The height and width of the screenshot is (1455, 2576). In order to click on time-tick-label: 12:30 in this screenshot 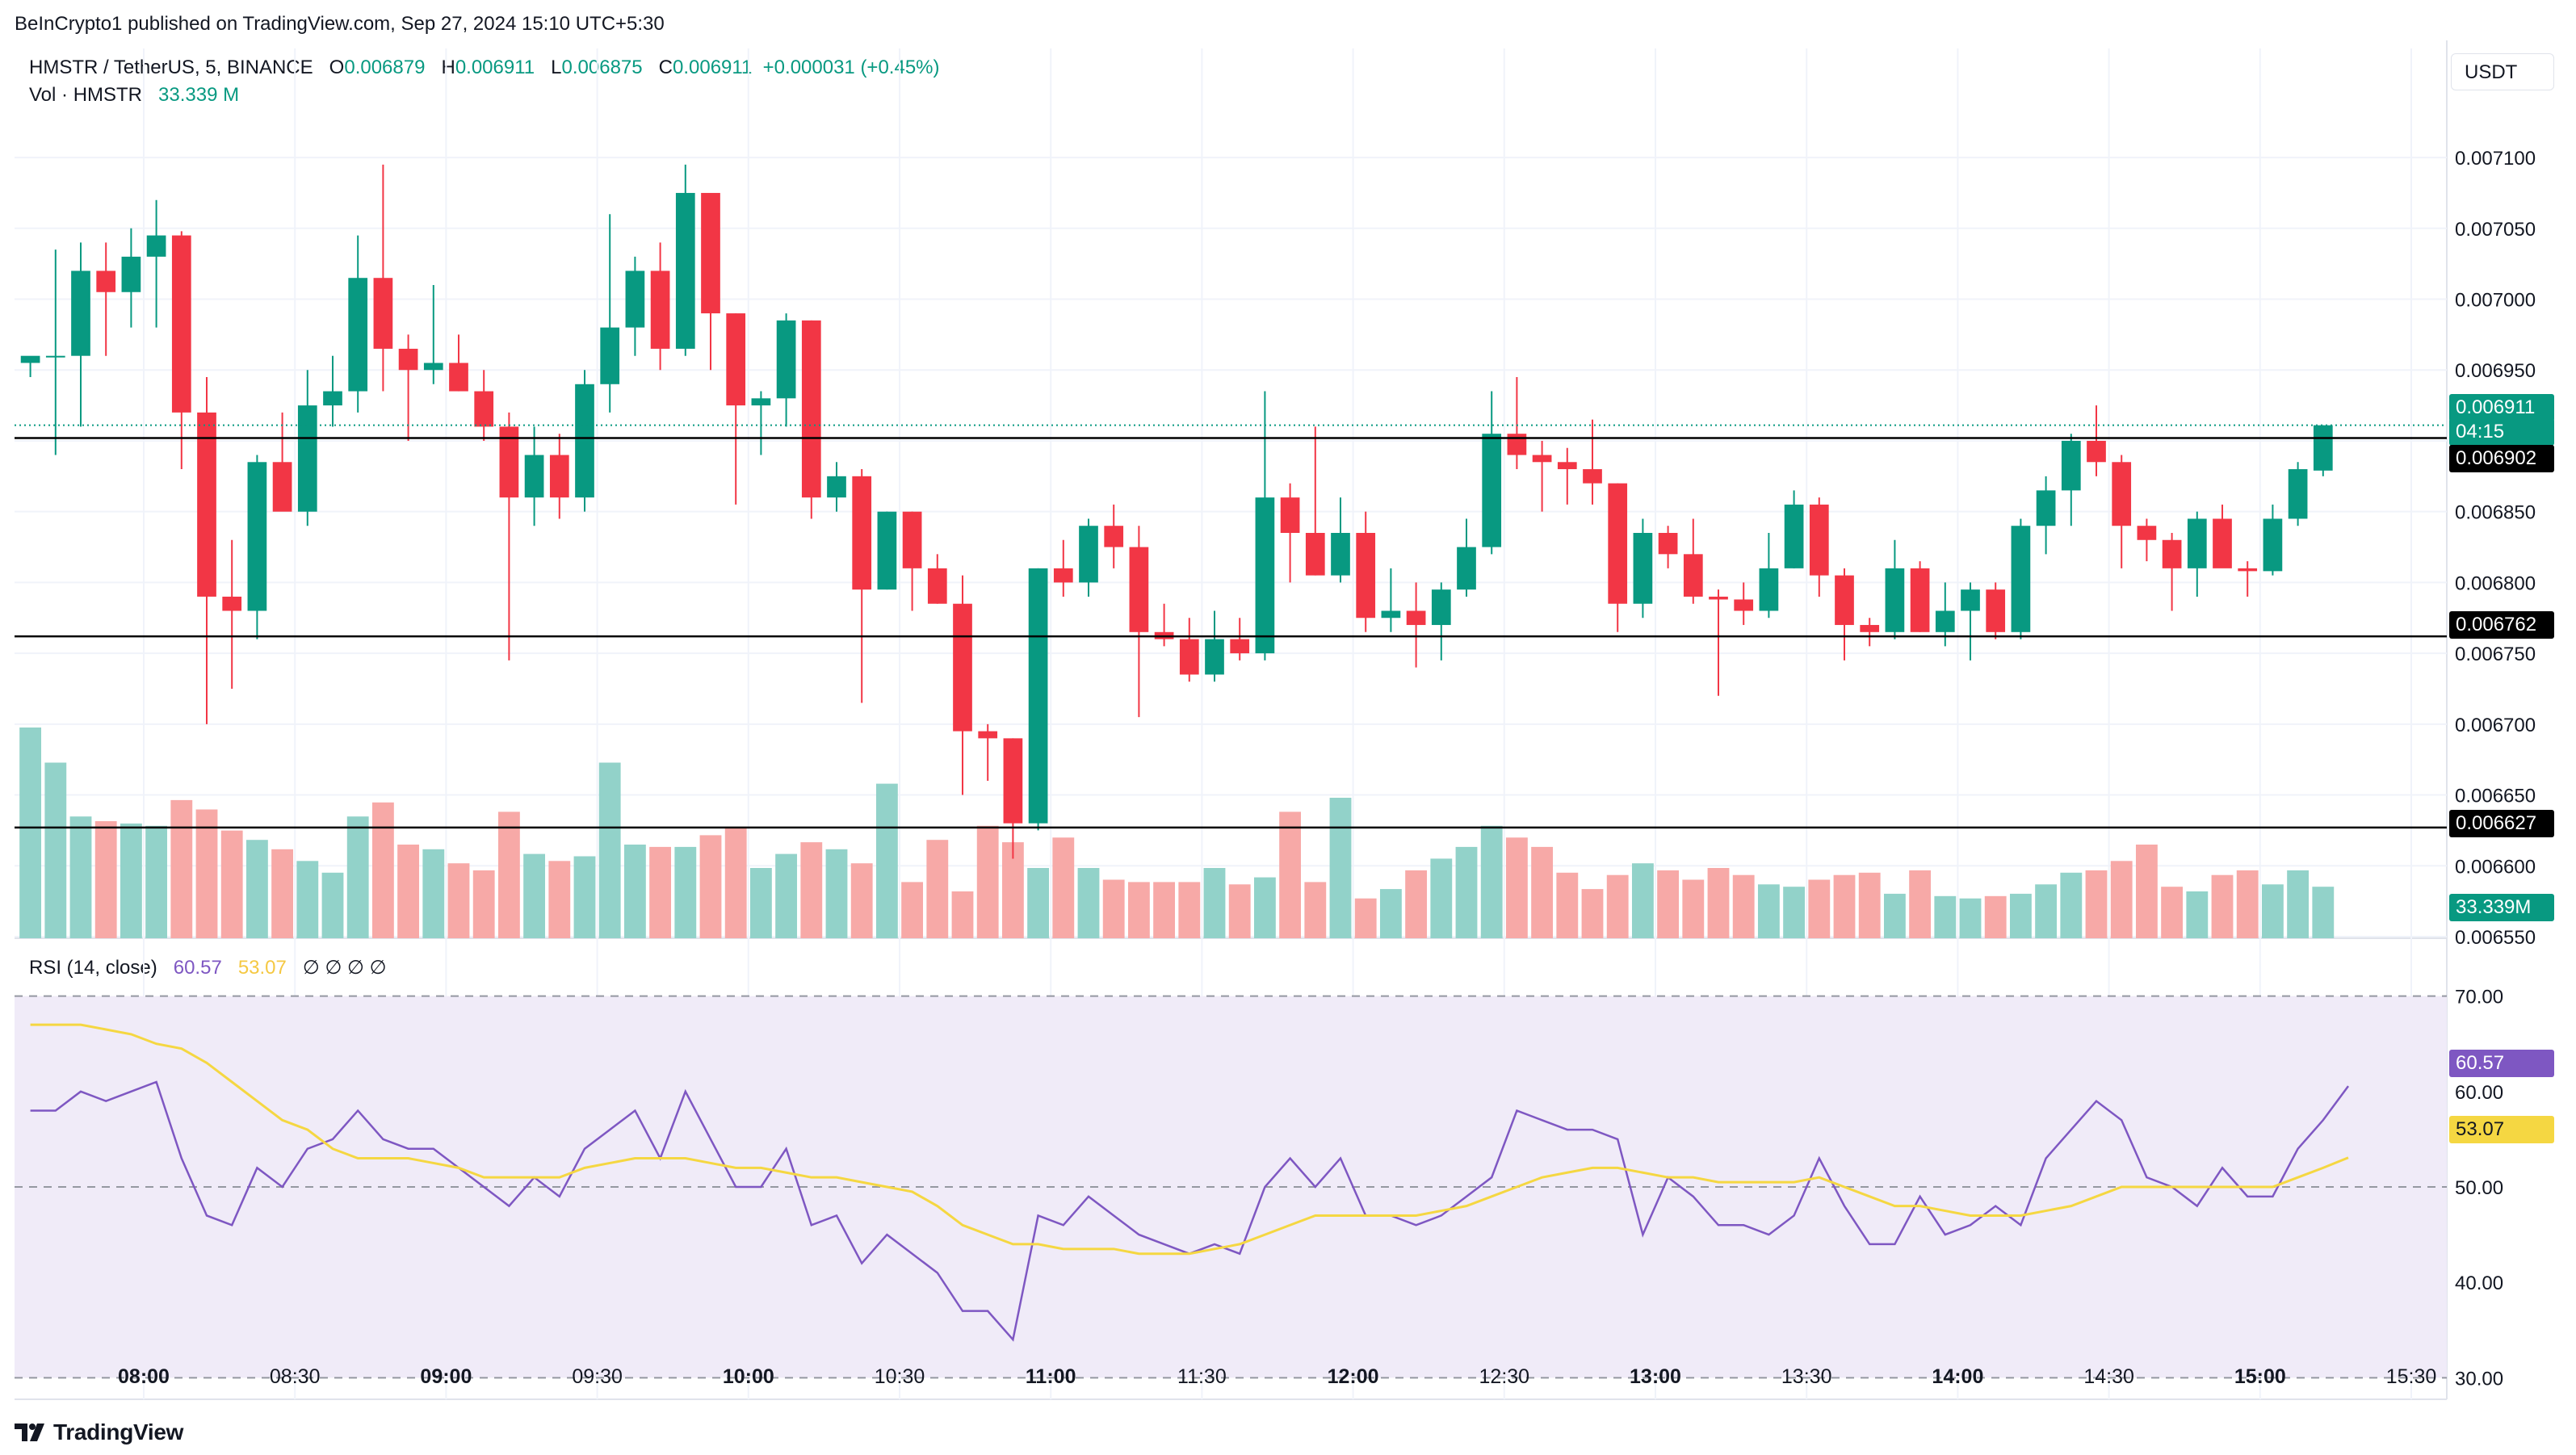, I will do `click(1504, 1376)`.